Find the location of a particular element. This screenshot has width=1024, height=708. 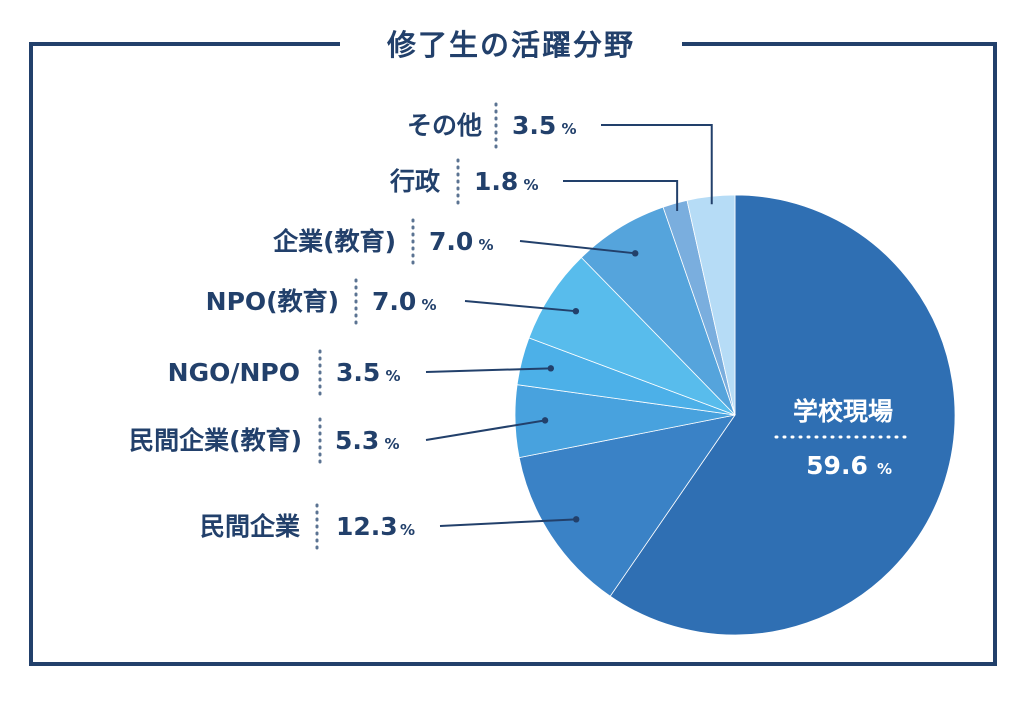

slice-label-name-4: NPO(教育) is located at coordinates (272, 301).